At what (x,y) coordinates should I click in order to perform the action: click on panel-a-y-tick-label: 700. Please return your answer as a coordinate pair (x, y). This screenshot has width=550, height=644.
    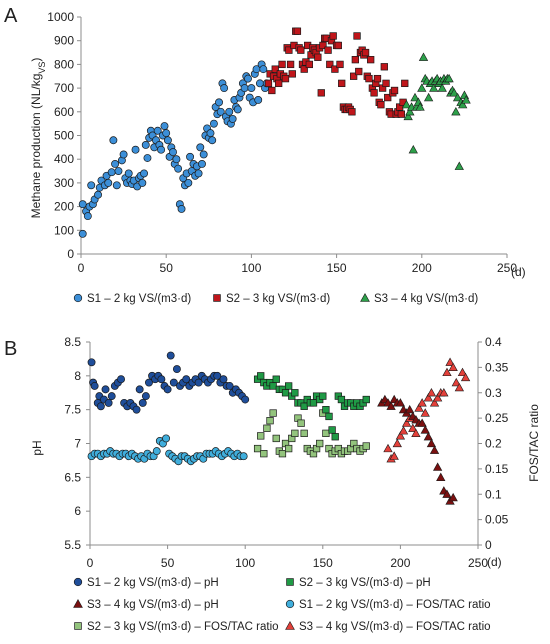
    Looking at the image, I should click on (64, 88).